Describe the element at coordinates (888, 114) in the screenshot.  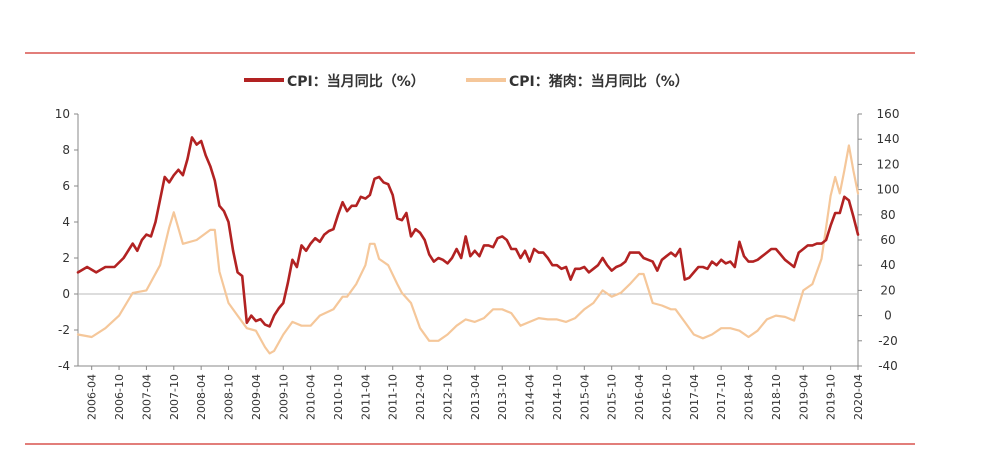
I see `right-tick-label: 160` at that location.